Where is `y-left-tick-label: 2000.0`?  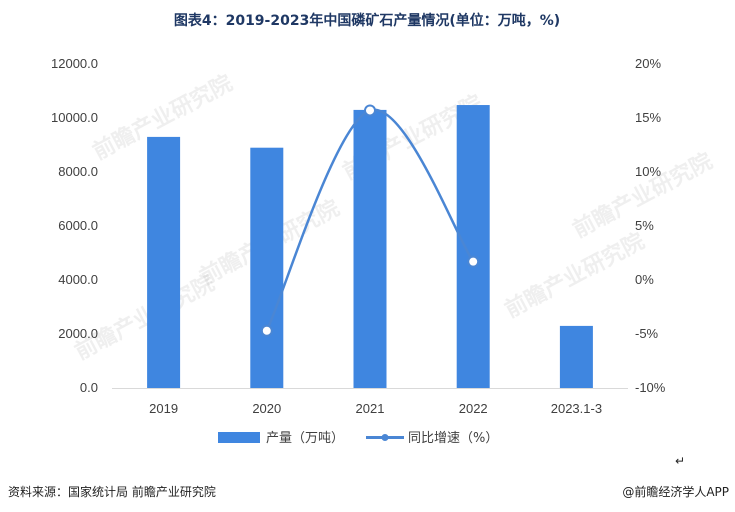 y-left-tick-label: 2000.0 is located at coordinates (78, 333).